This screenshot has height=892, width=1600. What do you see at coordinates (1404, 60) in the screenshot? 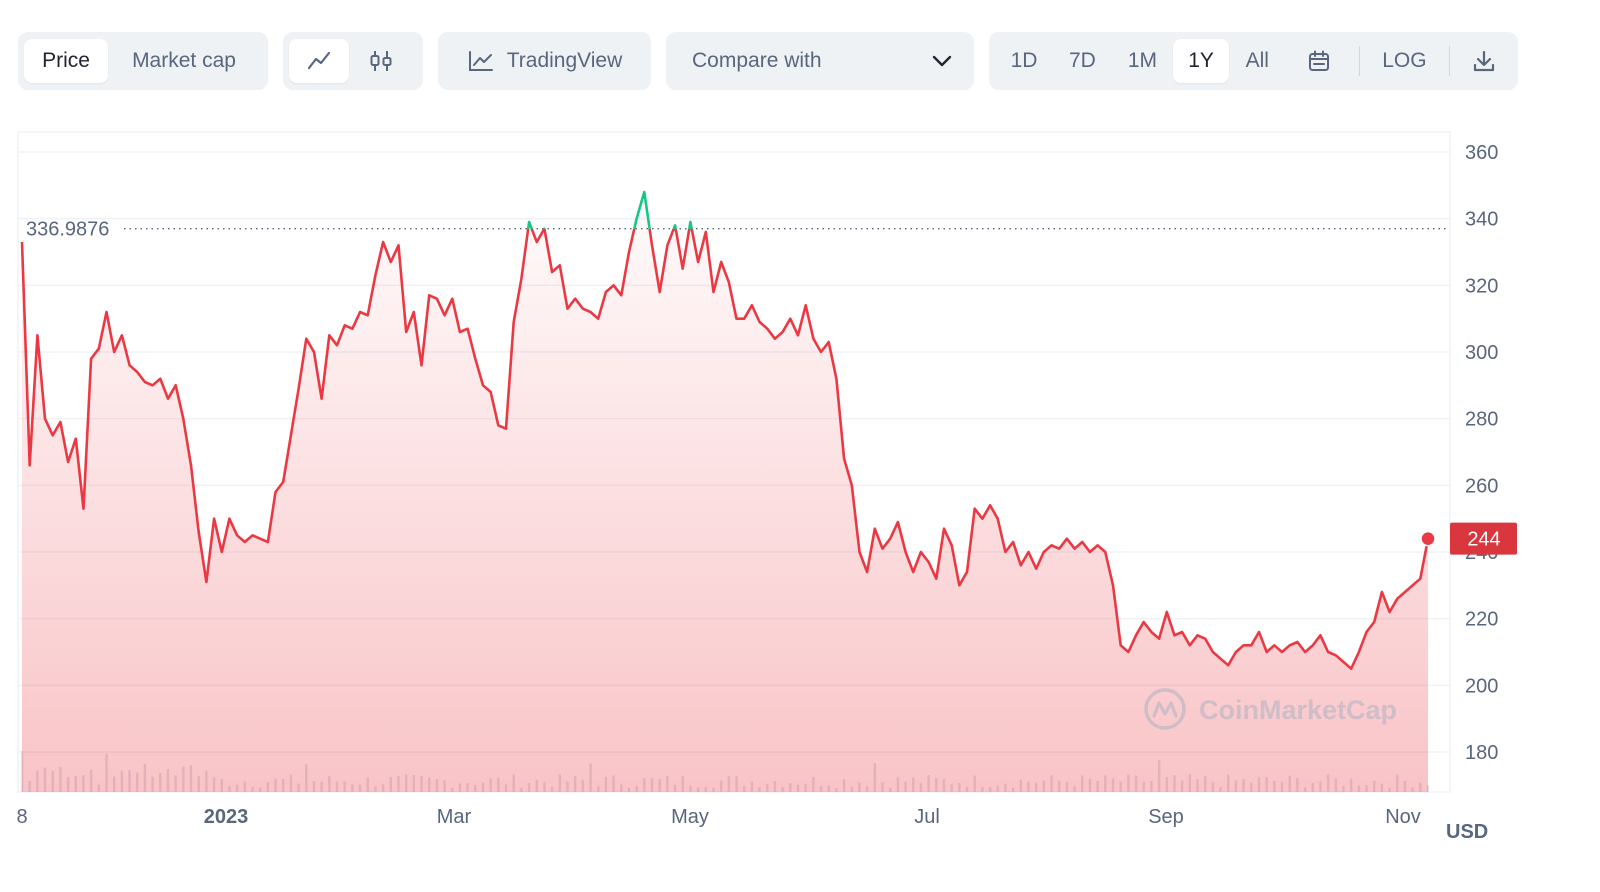
I see `log-scale-button: LOG` at bounding box center [1404, 60].